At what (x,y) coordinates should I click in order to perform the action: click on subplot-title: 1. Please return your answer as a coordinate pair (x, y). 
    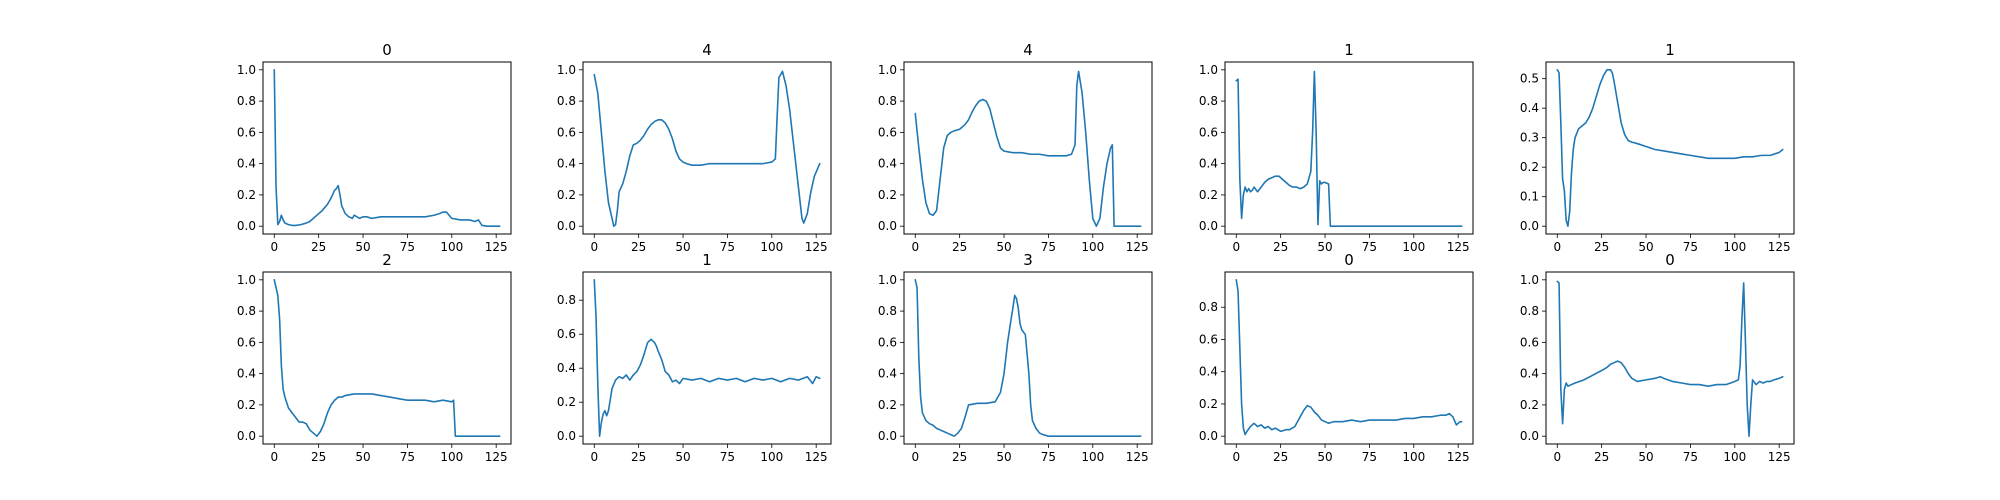
    Looking at the image, I should click on (1349, 50).